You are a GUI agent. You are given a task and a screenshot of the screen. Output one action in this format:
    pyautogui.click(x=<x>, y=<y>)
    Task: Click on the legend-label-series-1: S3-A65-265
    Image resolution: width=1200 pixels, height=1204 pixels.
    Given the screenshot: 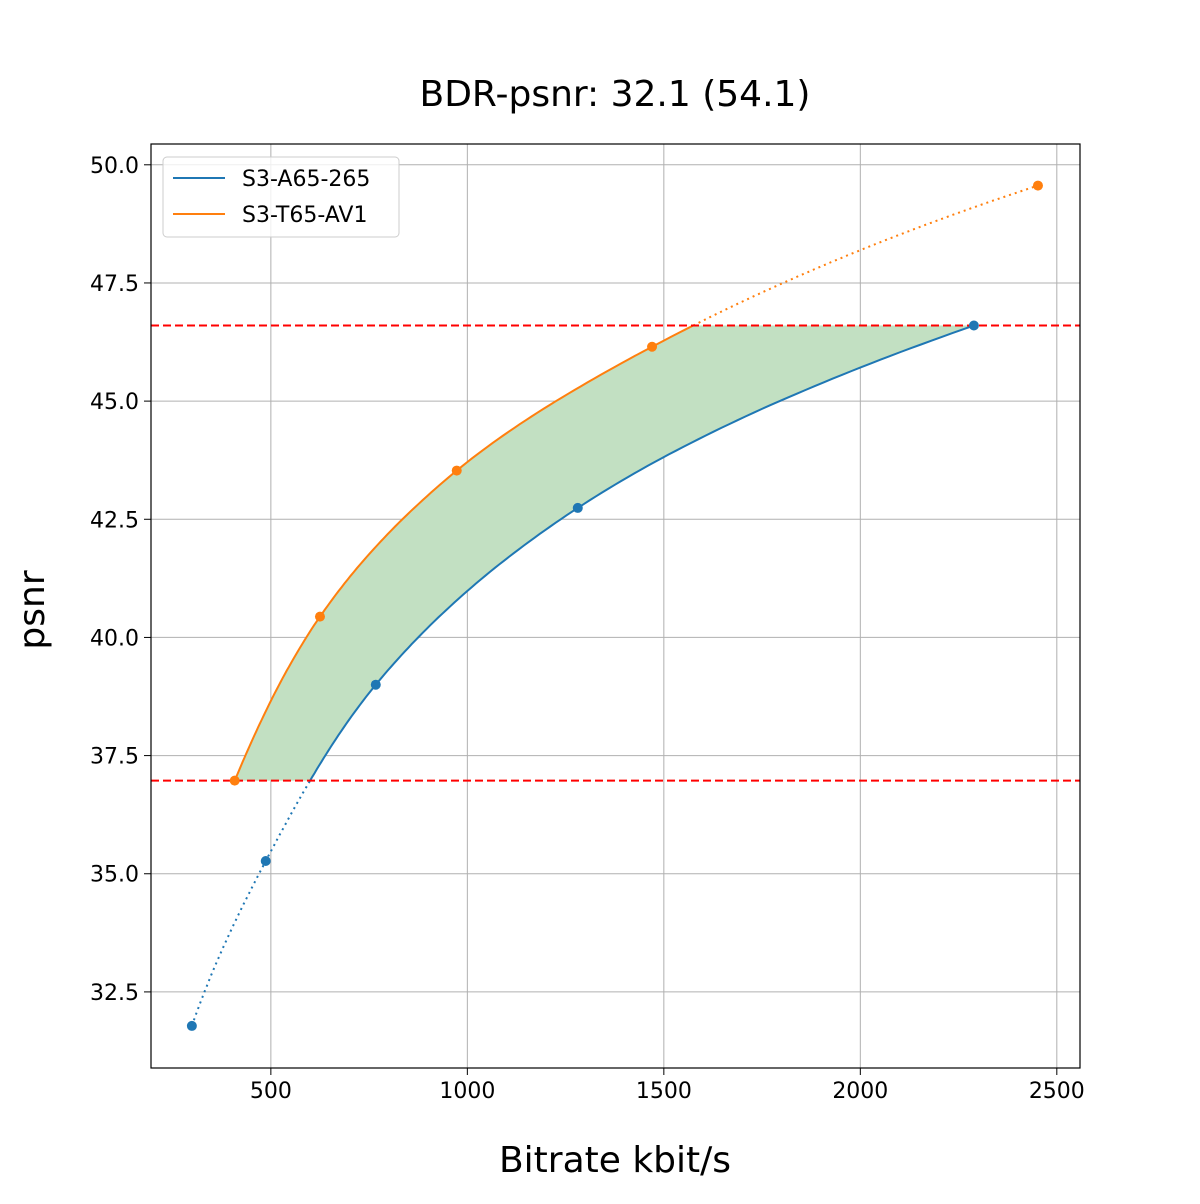 What is the action you would take?
    pyautogui.click(x=306, y=179)
    